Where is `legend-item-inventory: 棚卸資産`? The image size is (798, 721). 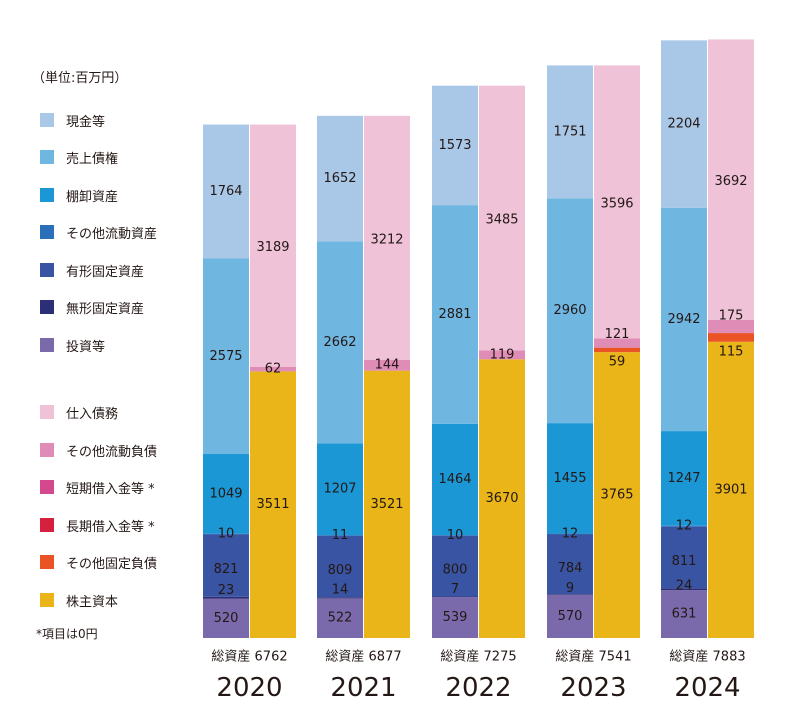
legend-item-inventory: 棚卸資産 is located at coordinates (79, 195).